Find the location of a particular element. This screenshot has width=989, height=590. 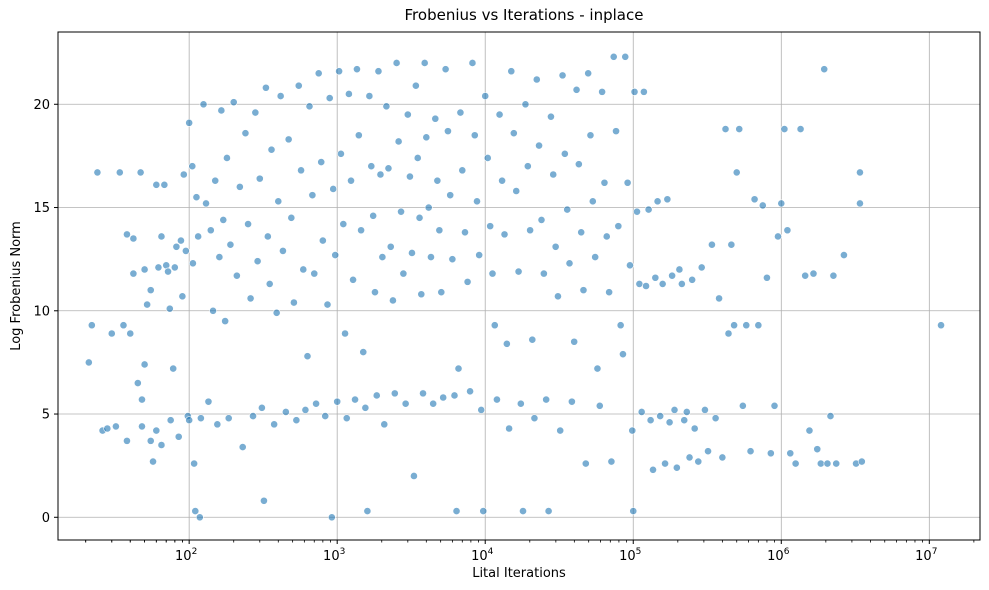

x-tick-label: 106 is located at coordinates (778, 555).